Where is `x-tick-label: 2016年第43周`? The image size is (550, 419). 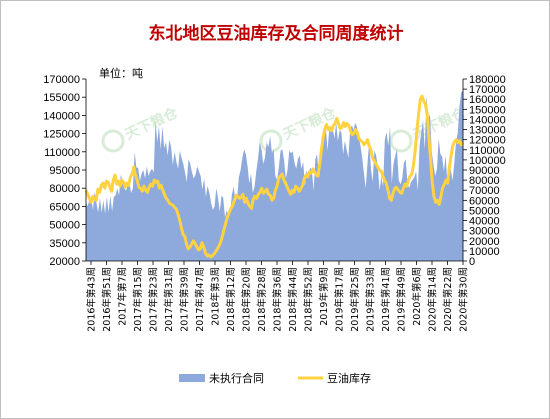
x-tick-label: 2016年第43周 is located at coordinates (92, 299).